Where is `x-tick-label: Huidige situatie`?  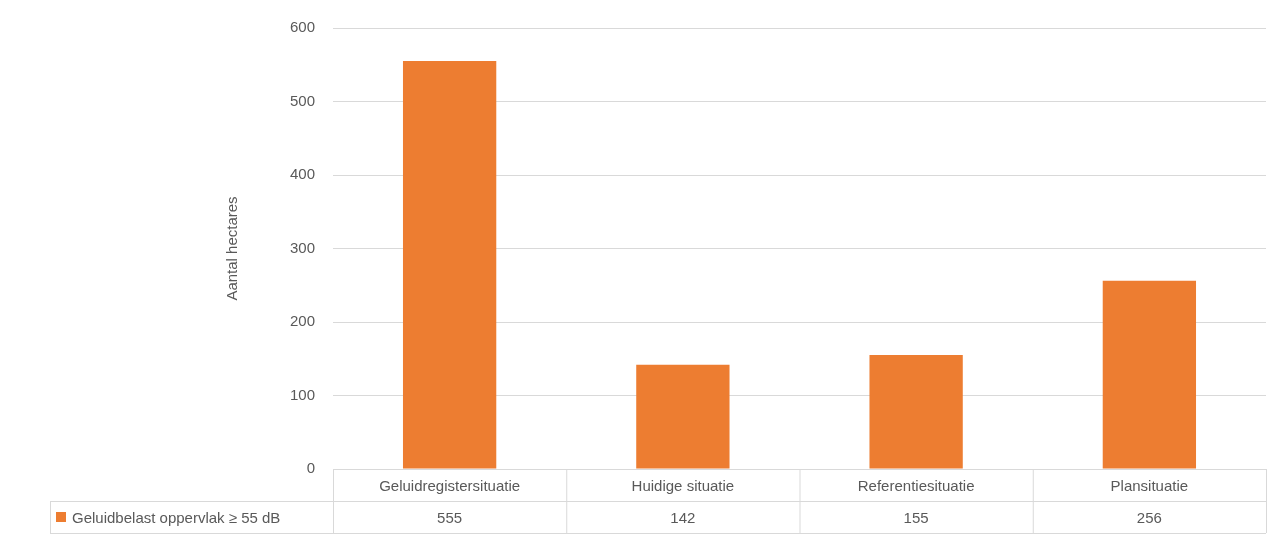
x-tick-label: Huidige situatie is located at coordinates (683, 486).